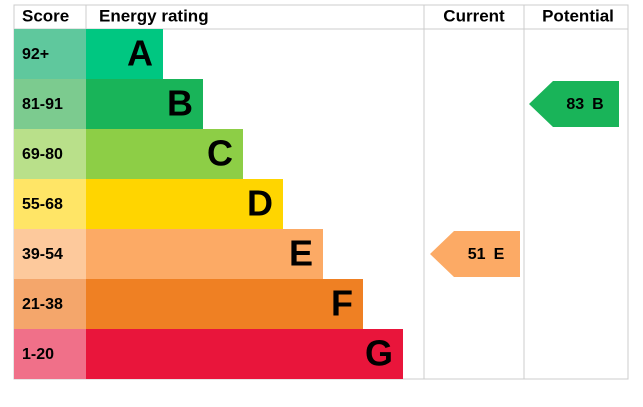 This screenshot has width=643, height=407. I want to click on score-label: 1-20, so click(38, 354).